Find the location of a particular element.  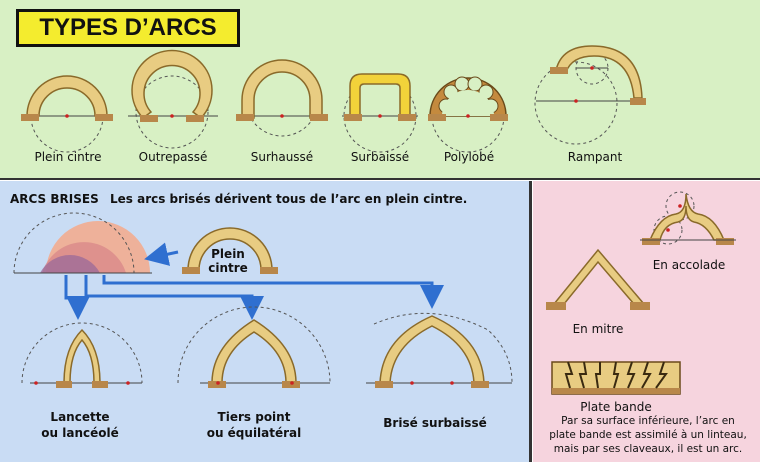

label-brise-surbaisse: Brisé surbaissé is located at coordinates (435, 423).